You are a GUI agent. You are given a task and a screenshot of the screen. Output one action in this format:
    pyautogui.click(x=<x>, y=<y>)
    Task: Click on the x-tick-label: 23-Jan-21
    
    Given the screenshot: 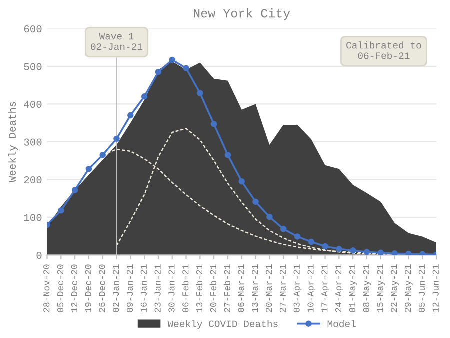 What is the action you would take?
    pyautogui.click(x=157, y=288)
    